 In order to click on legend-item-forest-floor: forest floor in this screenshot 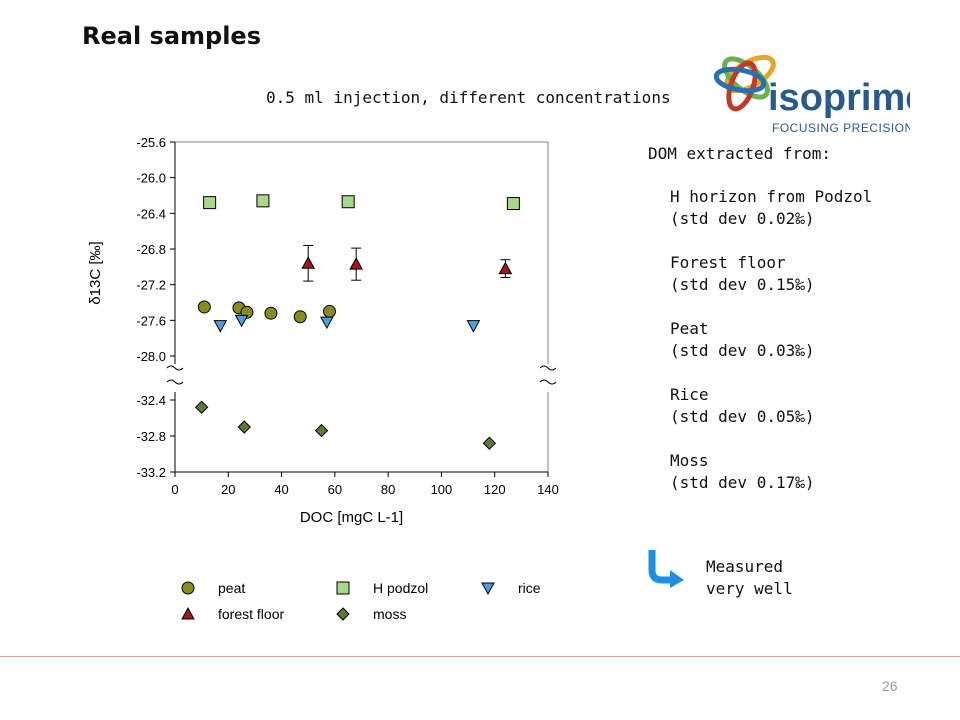, I will do `click(232, 614)`.